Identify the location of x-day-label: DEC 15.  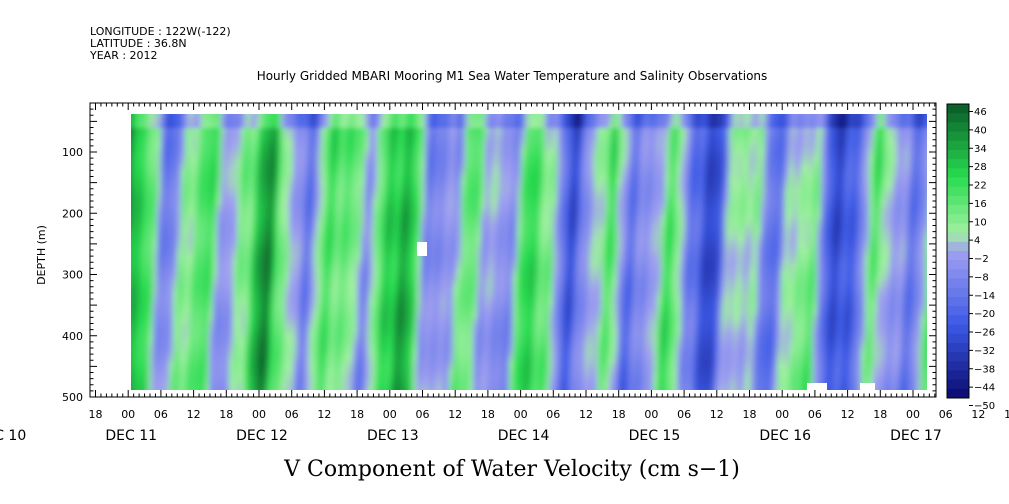
(655, 436).